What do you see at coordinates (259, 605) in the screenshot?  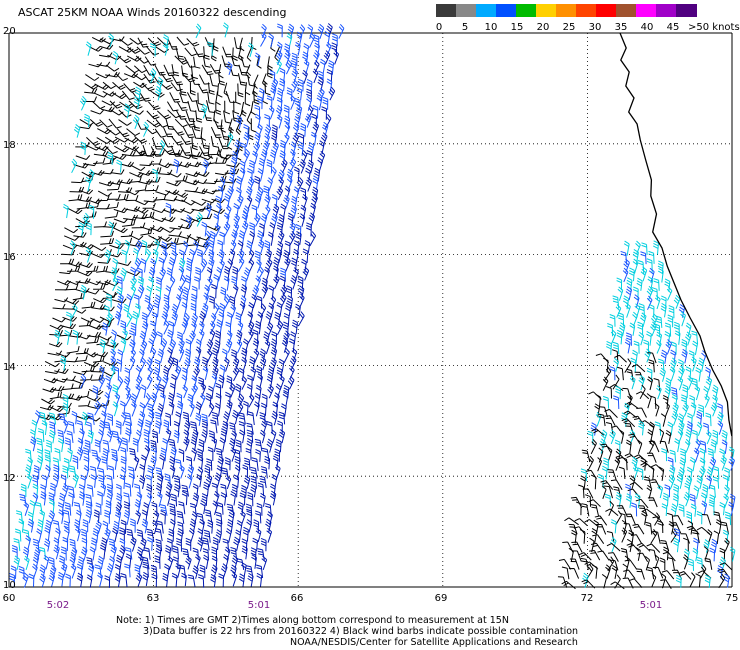 I see `pass-time-2: 5:01` at bounding box center [259, 605].